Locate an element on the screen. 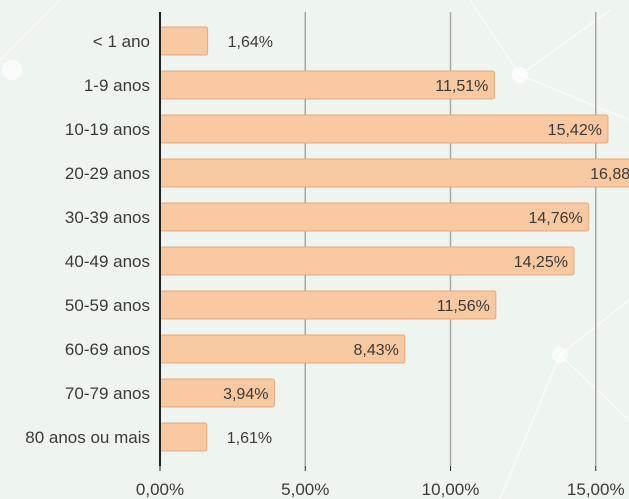 This screenshot has width=629, height=499. data-label: 1,61% is located at coordinates (249, 438).